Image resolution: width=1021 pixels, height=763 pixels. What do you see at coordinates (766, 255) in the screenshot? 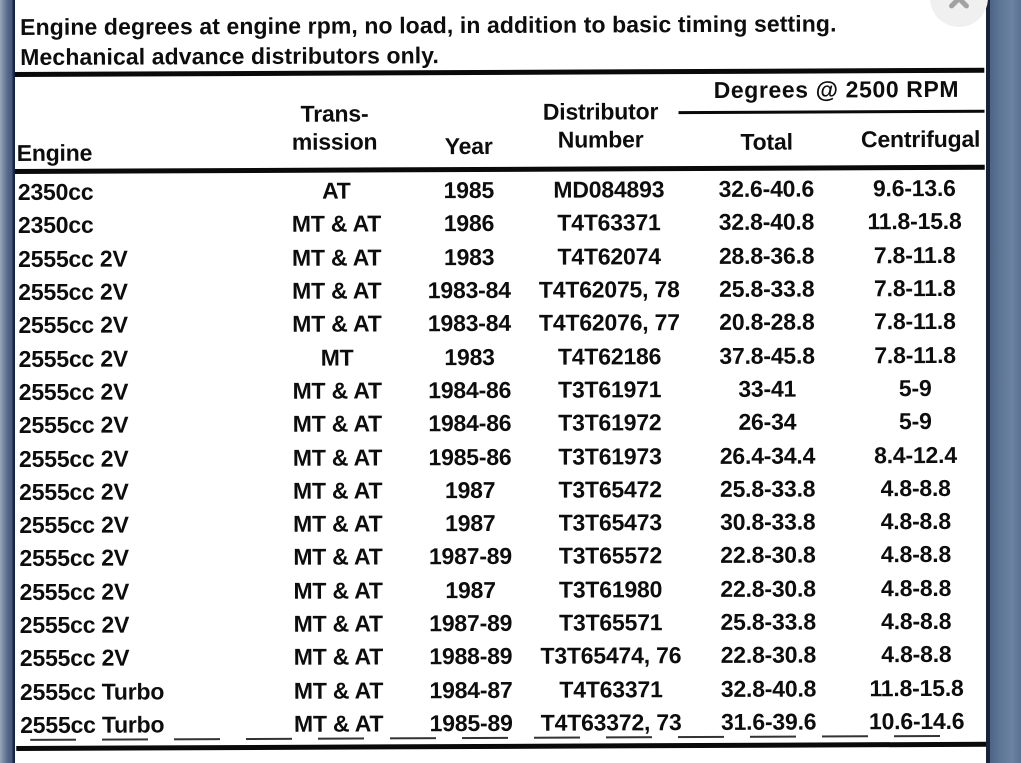
I see `cell-total-degrees: 28.8-36.8` at bounding box center [766, 255].